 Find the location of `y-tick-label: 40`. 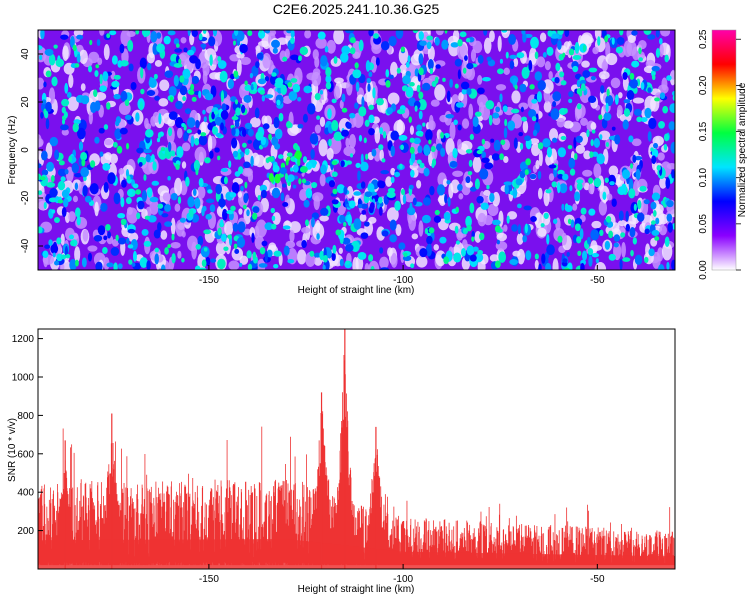

y-tick-label: 40 is located at coordinates (25, 54).